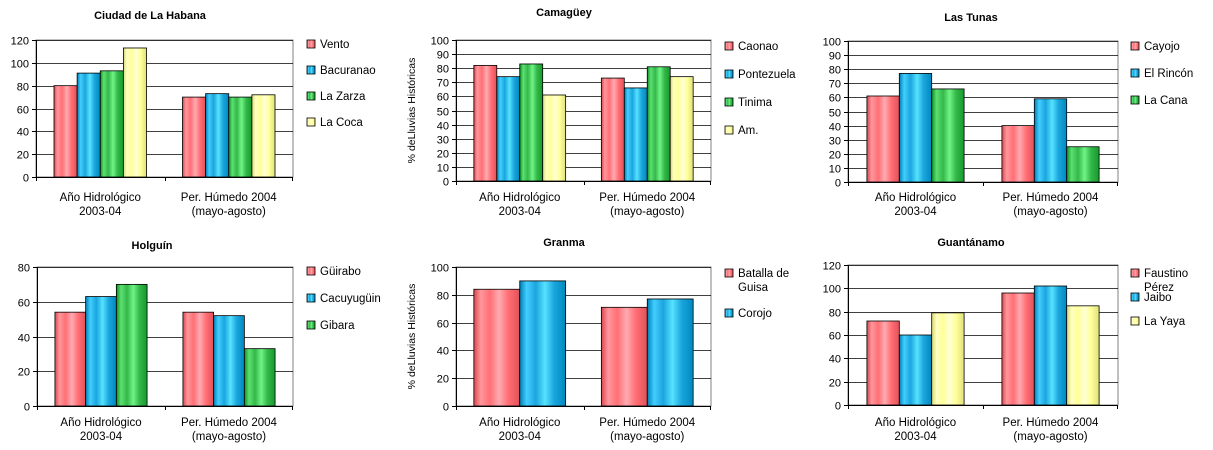 This screenshot has width=1213, height=450. Describe the element at coordinates (443, 56) in the screenshot. I see `y-tick-label: 90` at that location.